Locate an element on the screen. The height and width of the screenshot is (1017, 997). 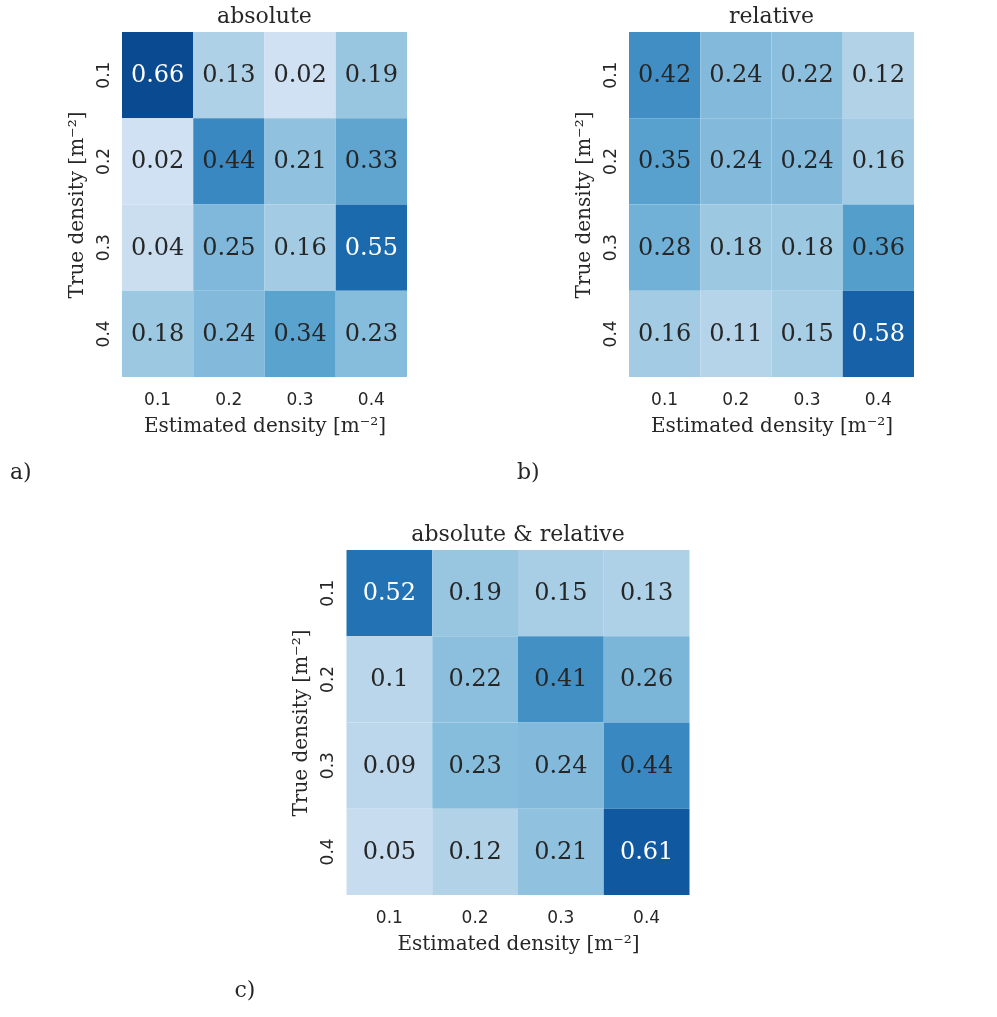
text: a) is located at coordinates (21, 471).